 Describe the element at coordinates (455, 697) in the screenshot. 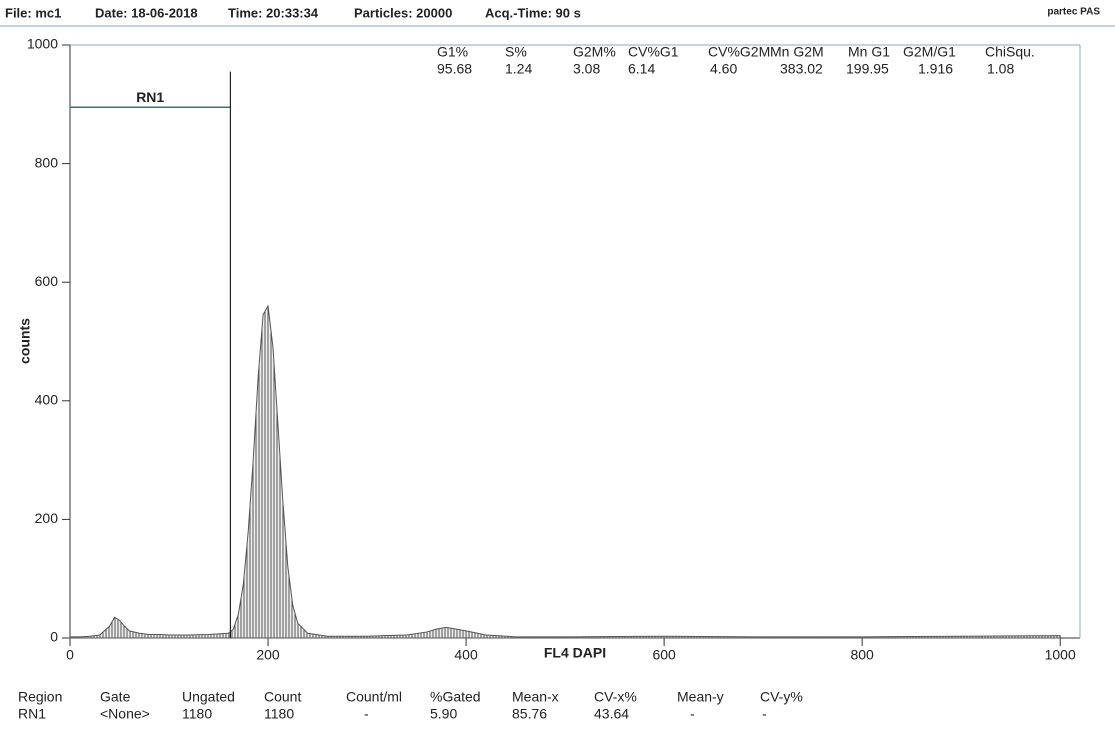

I see `table-header: %Gated` at that location.